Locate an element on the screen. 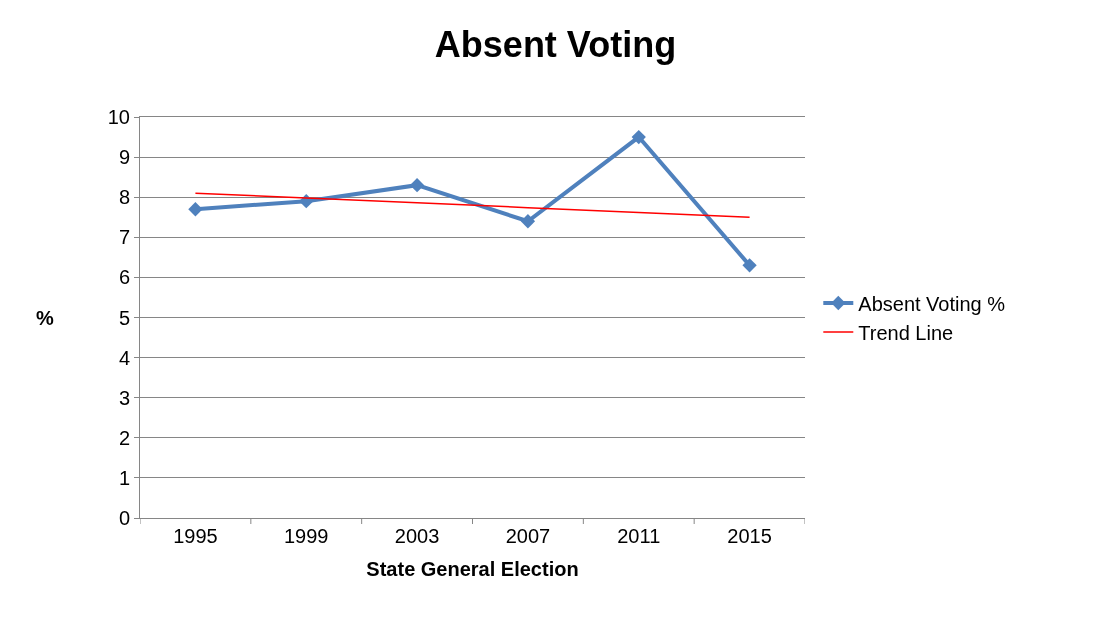 The width and height of the screenshot is (1100, 636). y-tick-label: 6 is located at coordinates (124, 277).